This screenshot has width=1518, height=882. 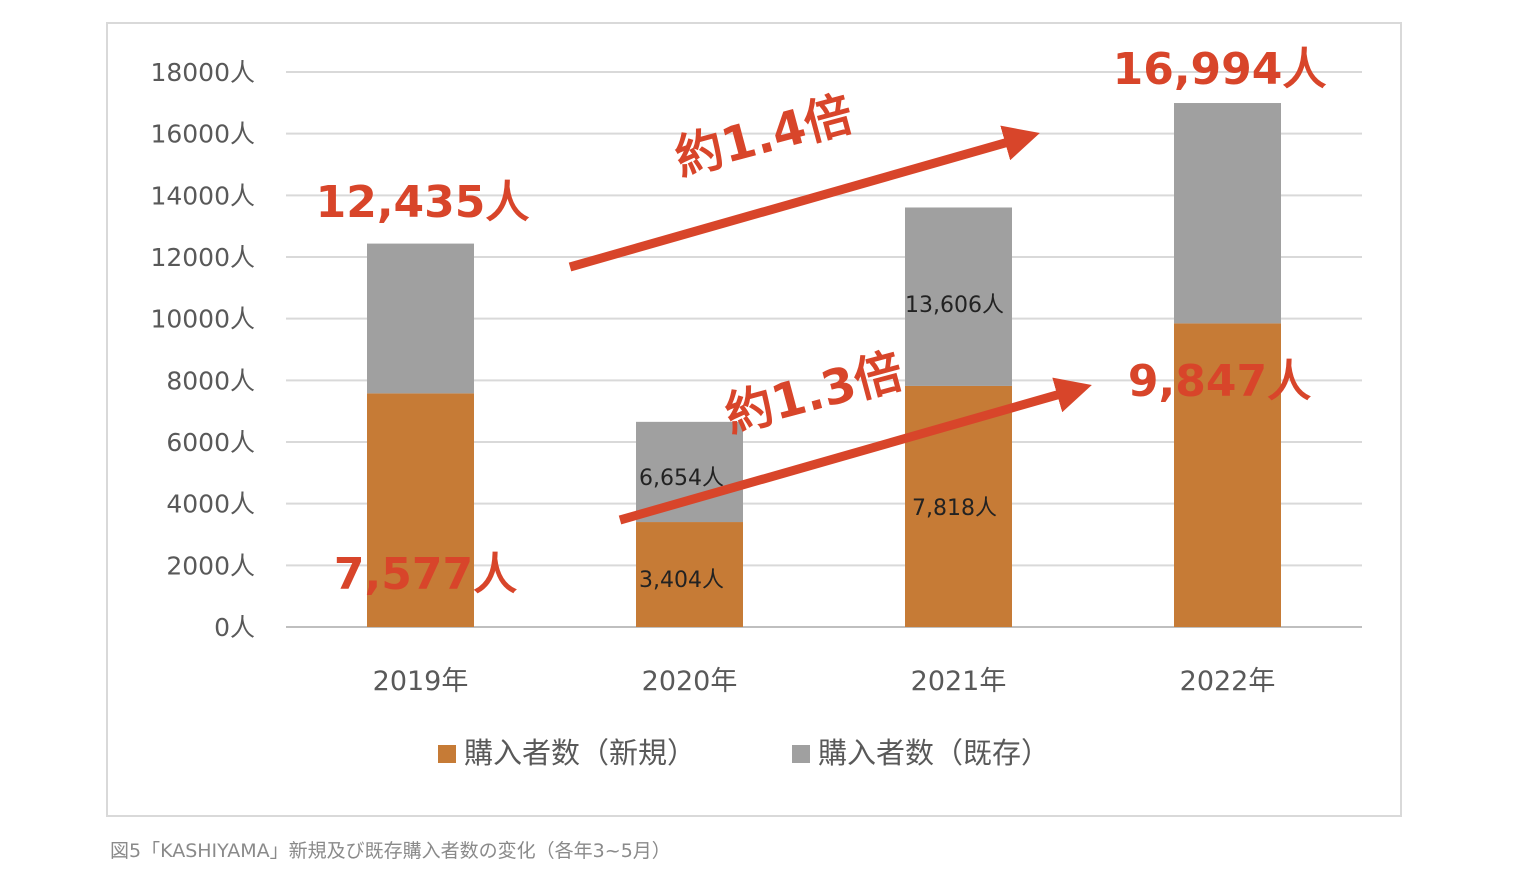 I want to click on legend-swatch-existing, so click(x=801, y=754).